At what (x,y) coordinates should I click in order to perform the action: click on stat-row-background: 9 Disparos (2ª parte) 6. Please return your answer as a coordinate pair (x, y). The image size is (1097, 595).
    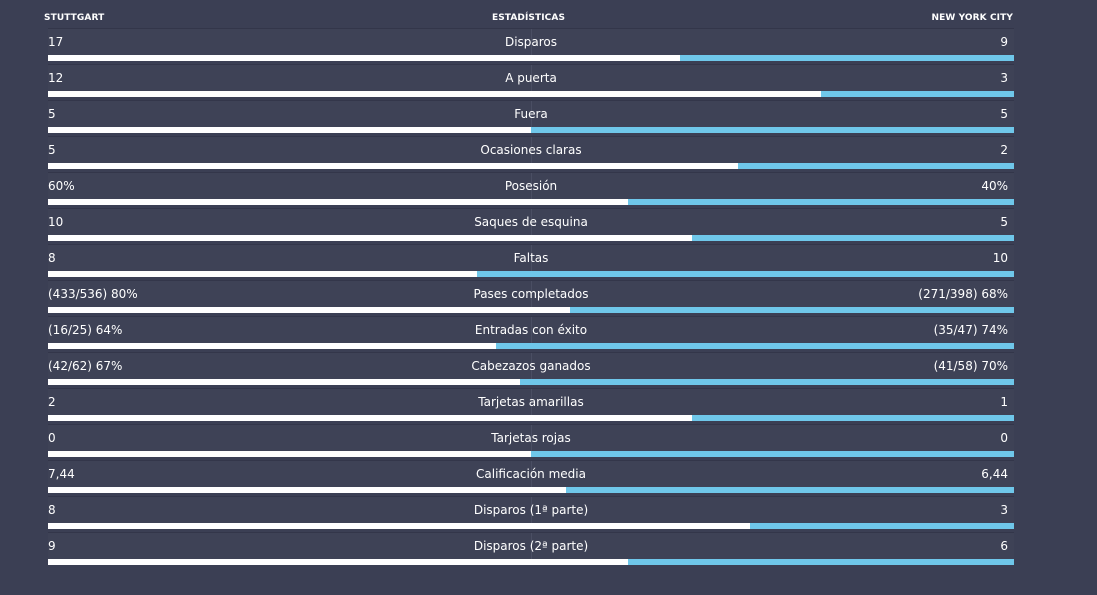
    Looking at the image, I should click on (531, 548).